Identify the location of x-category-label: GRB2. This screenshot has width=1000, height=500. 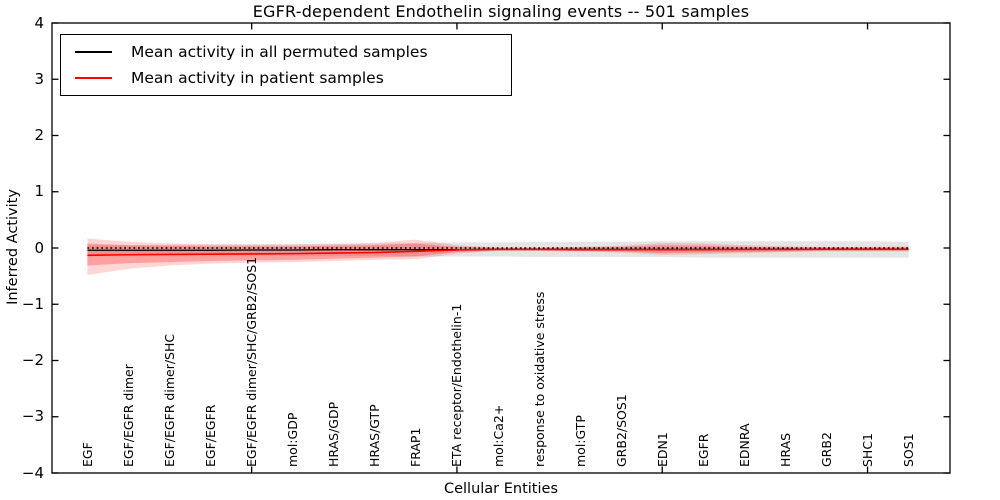
(826, 449).